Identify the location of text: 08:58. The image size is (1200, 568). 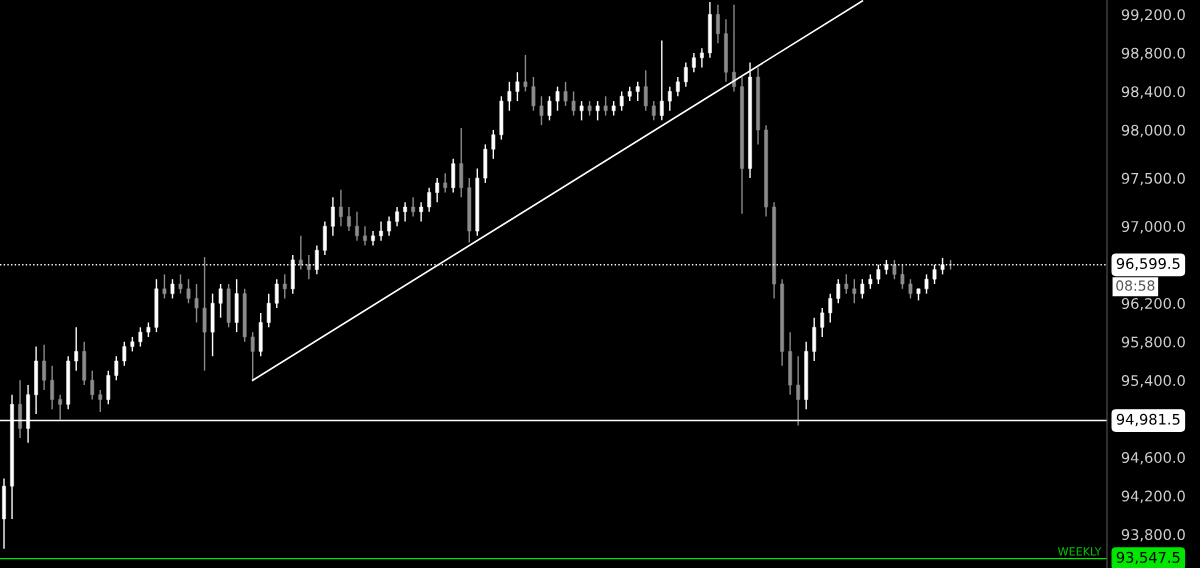
(1135, 285).